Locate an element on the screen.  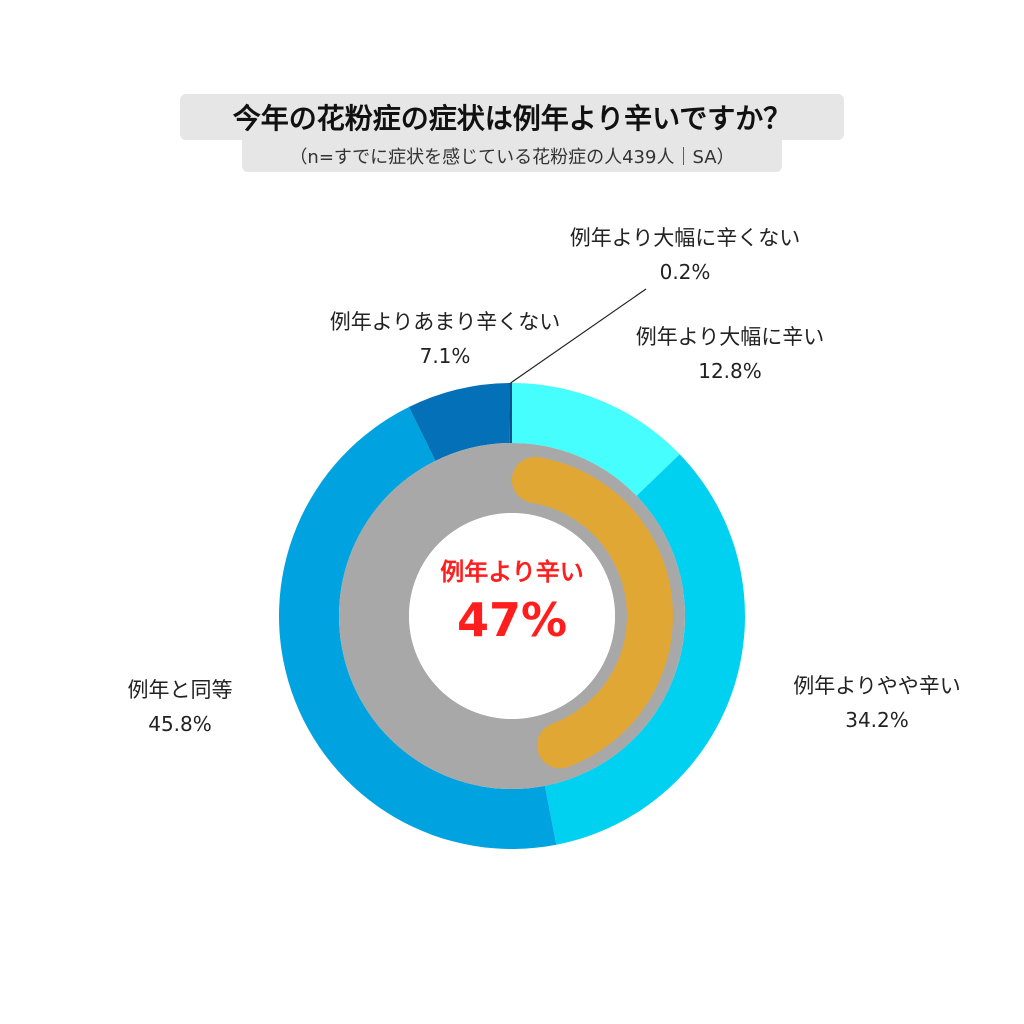
slice-same is located at coordinates (418, 628).